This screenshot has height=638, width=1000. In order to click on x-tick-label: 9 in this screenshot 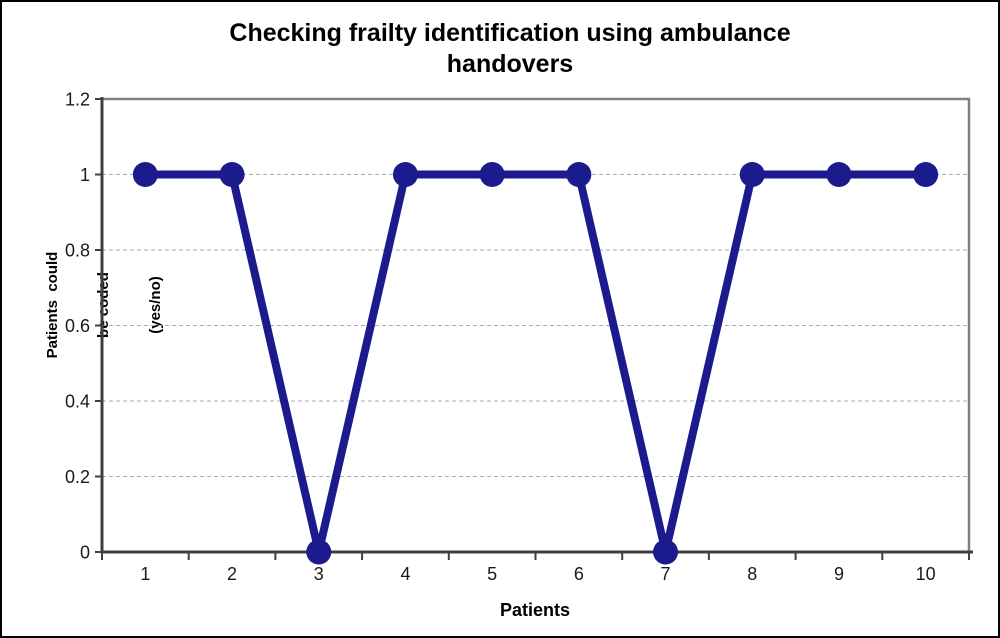, I will do `click(839, 574)`.